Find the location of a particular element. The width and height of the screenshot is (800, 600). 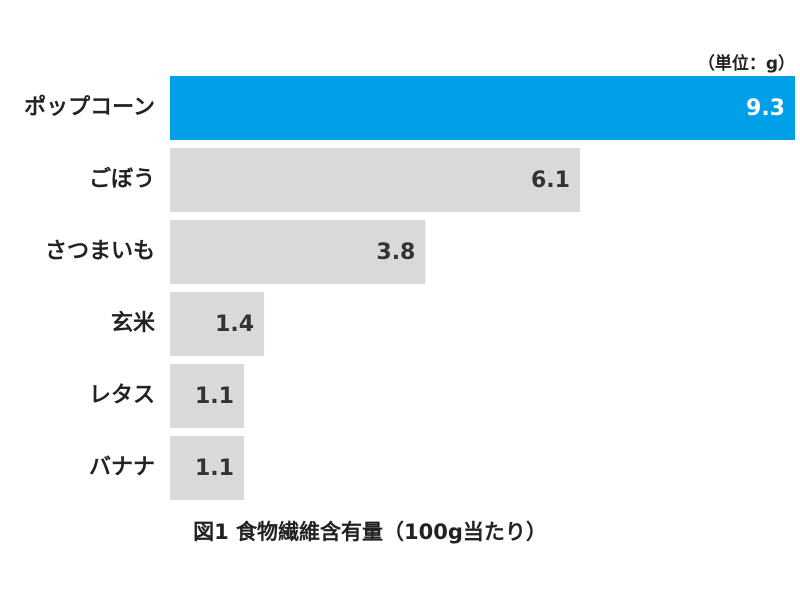

category-label: レタス is located at coordinates (122, 395).